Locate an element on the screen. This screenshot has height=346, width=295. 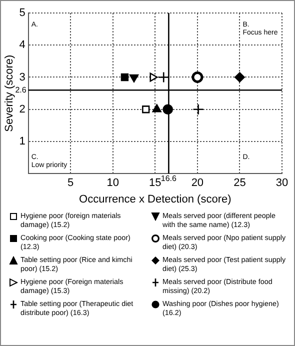
y-tick-label: 4 is located at coordinates (22, 45).